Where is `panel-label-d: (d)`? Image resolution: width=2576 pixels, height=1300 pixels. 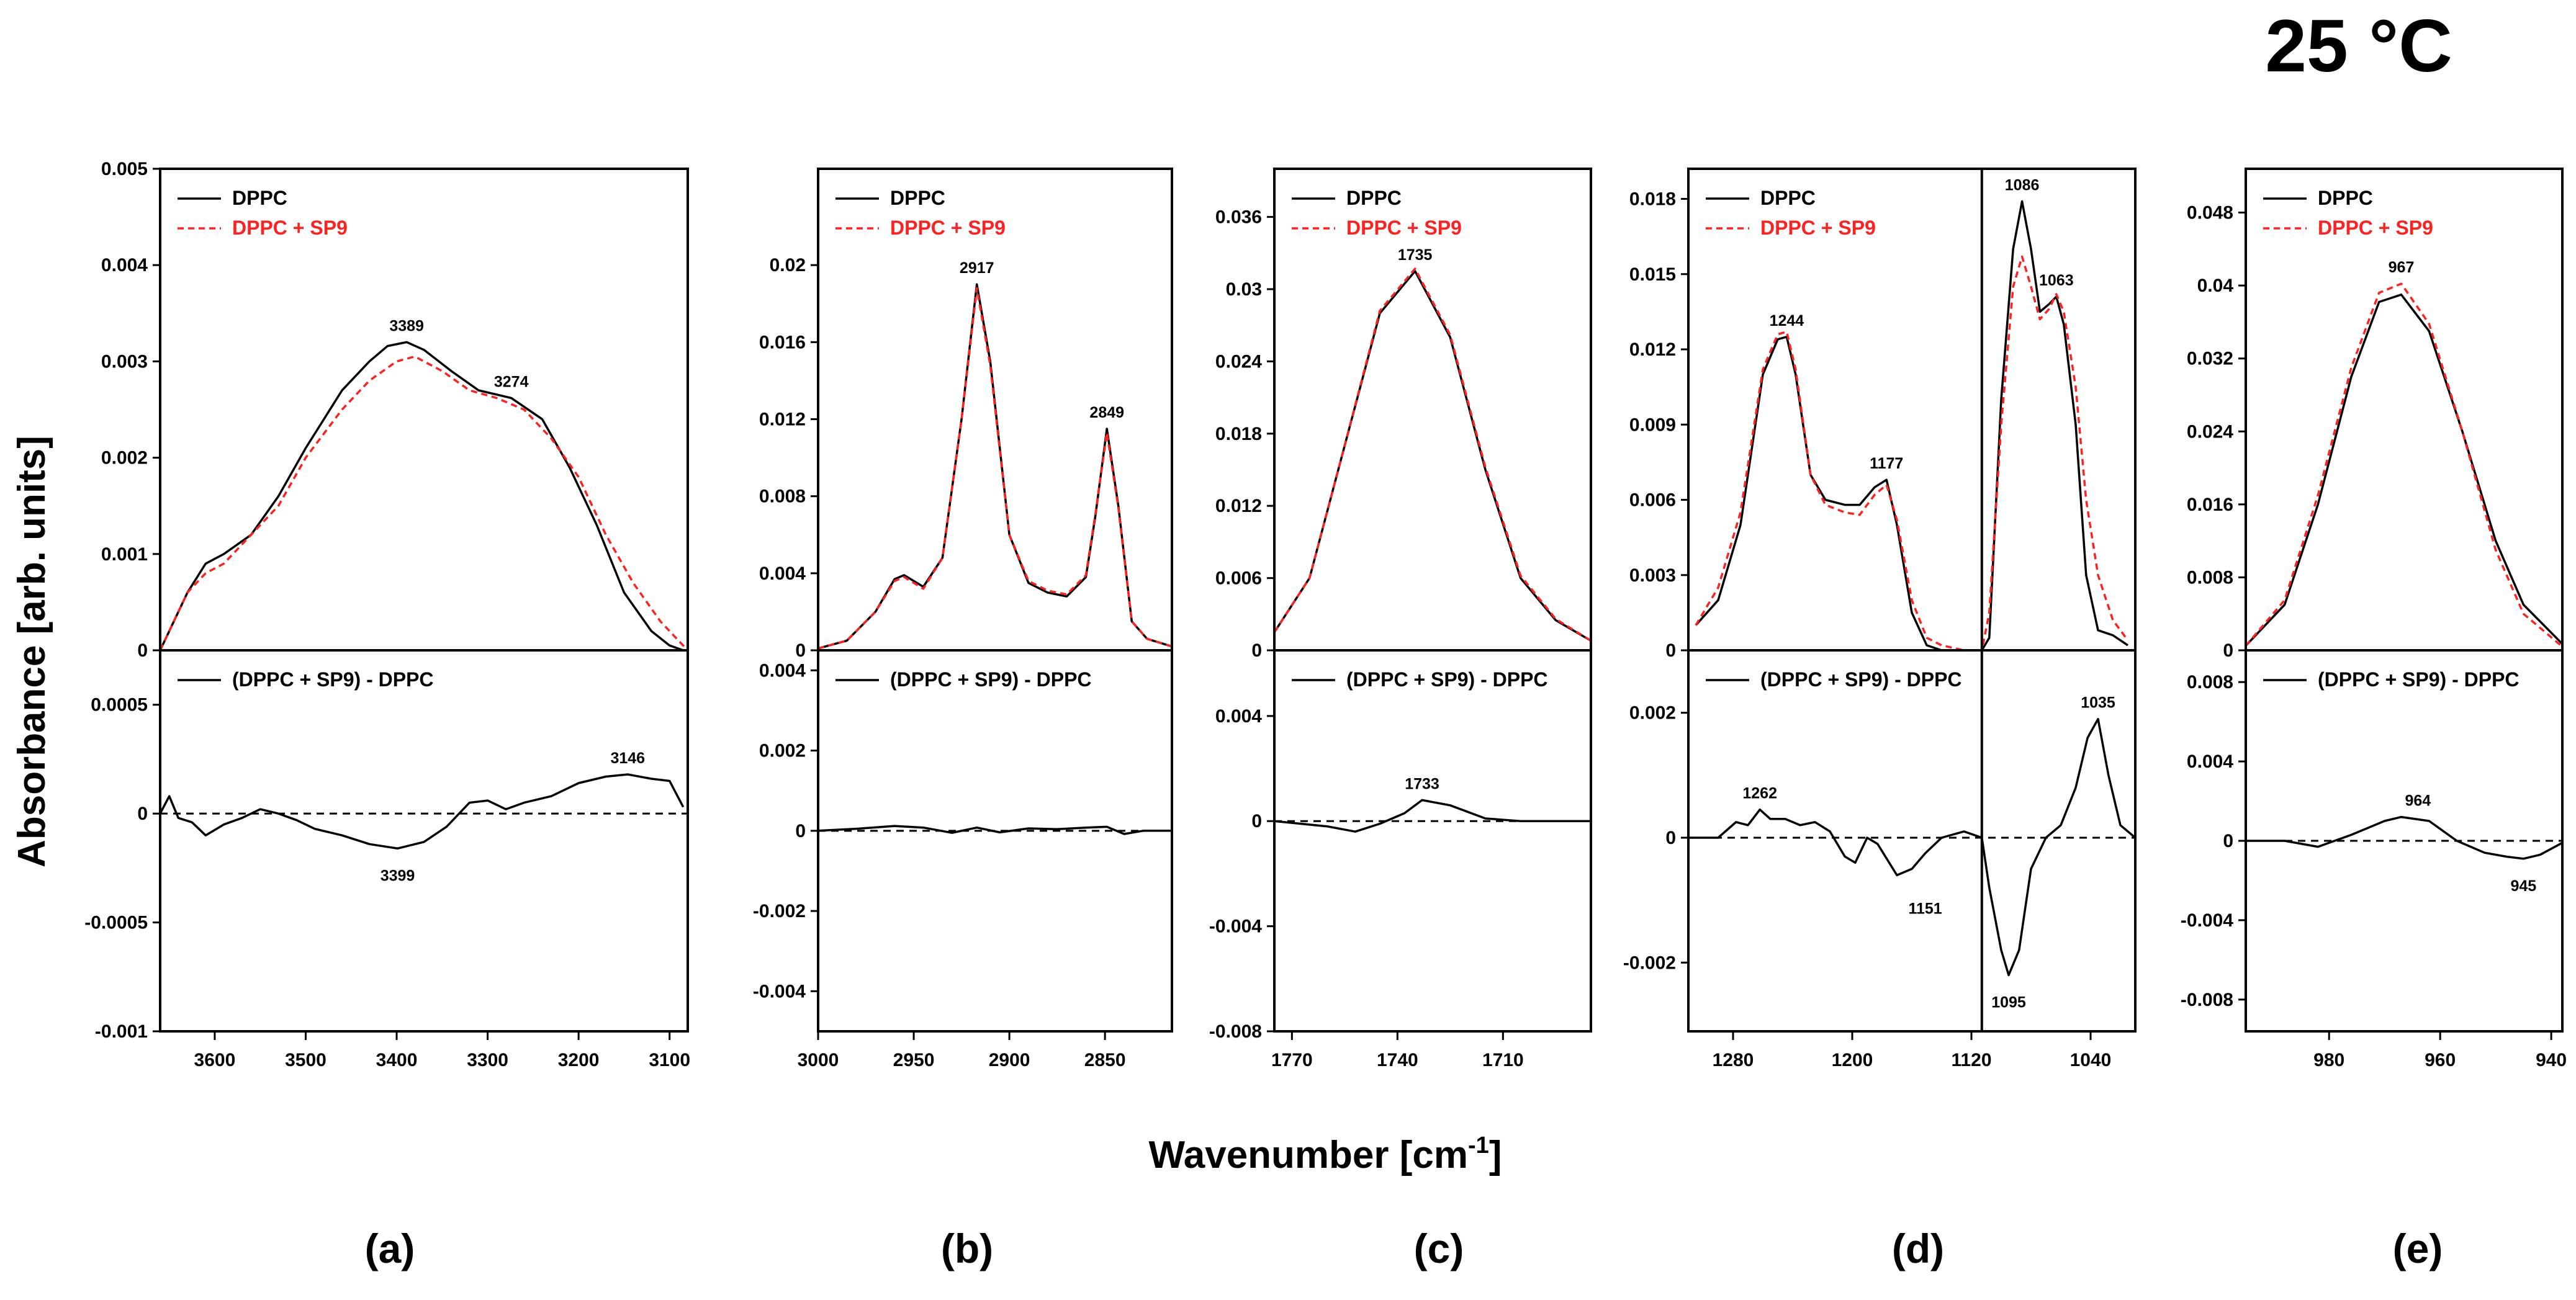 panel-label-d: (d) is located at coordinates (1918, 1248).